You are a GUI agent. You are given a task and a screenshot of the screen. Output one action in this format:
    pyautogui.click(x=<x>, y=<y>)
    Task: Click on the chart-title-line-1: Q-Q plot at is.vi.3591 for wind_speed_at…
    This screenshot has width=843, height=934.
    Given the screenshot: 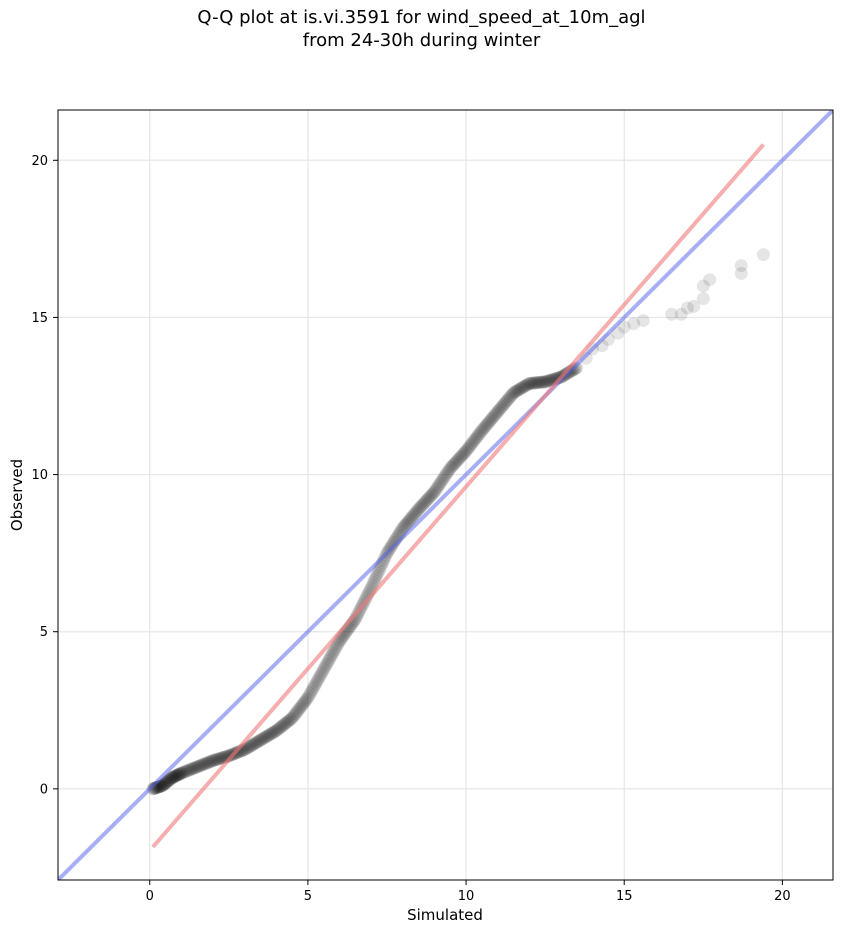 What is the action you would take?
    pyautogui.click(x=421, y=17)
    